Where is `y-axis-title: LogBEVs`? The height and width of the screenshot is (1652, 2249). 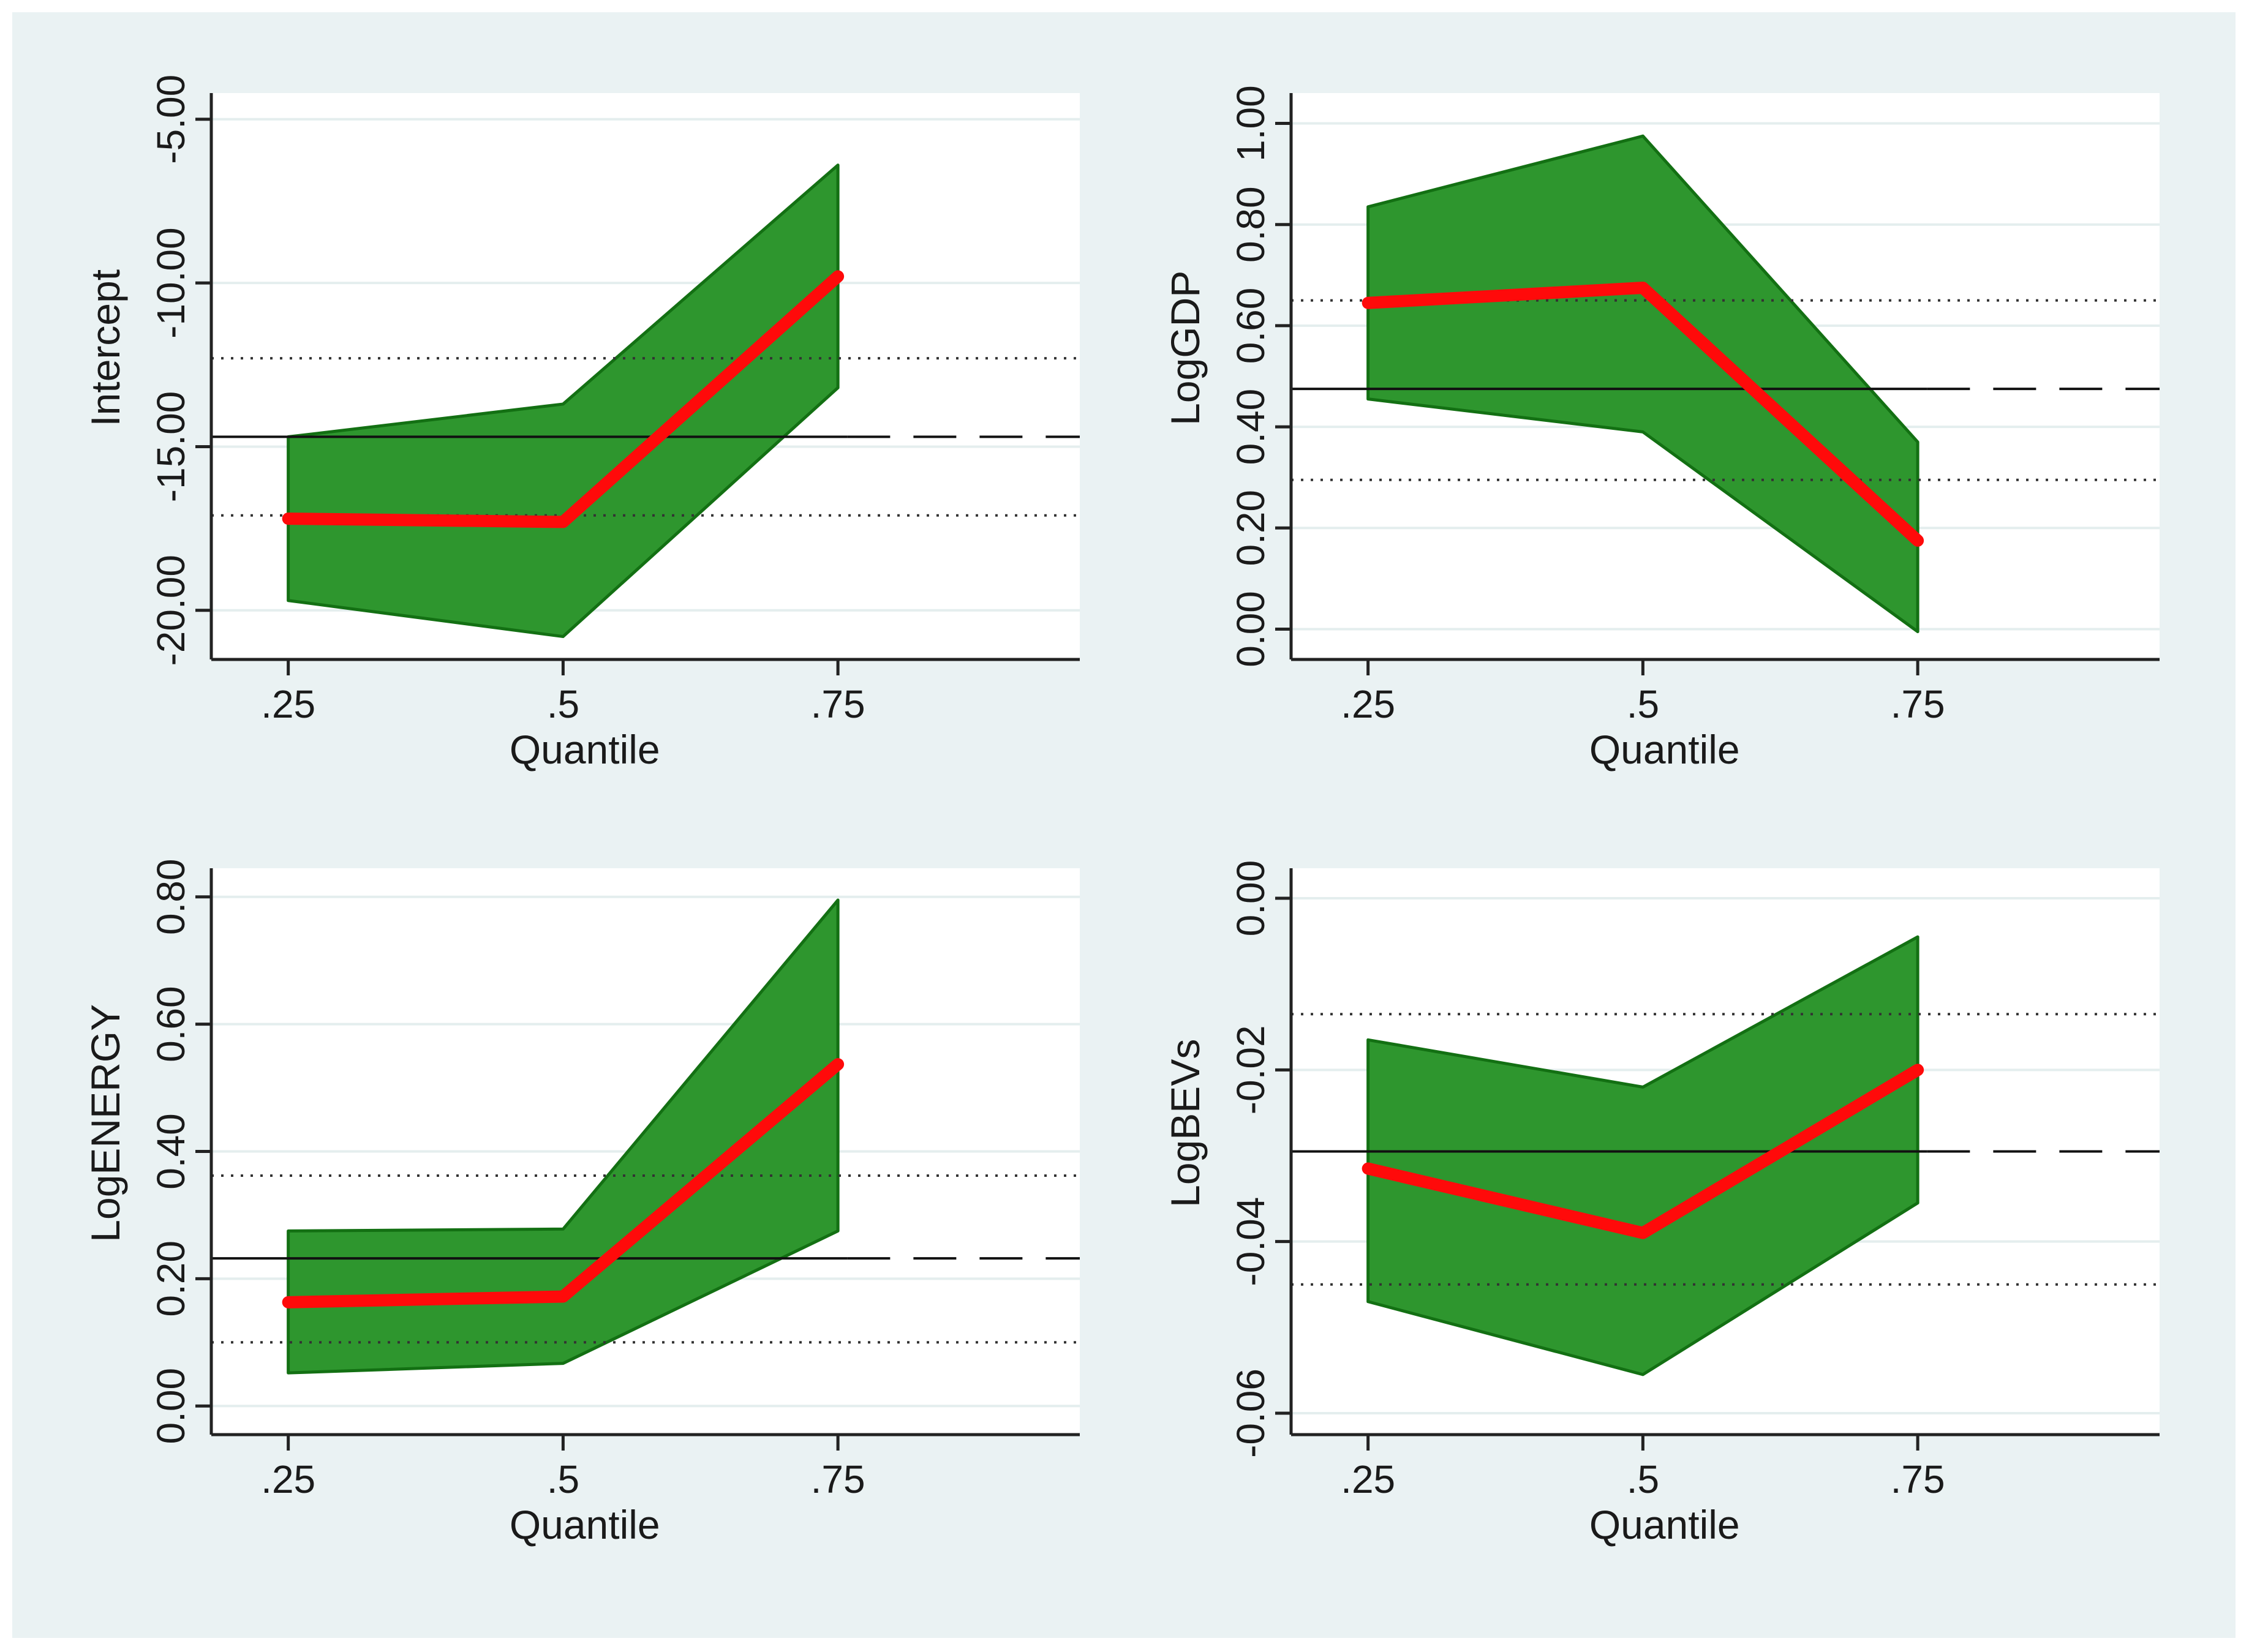
y-axis-title: LogBEVs is located at coordinates (1185, 1123).